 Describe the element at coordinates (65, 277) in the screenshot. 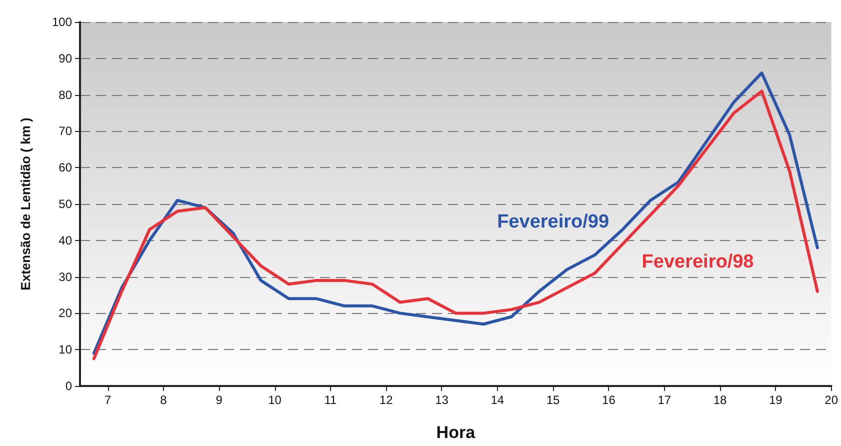

I see `y-tick-label: 30` at that location.